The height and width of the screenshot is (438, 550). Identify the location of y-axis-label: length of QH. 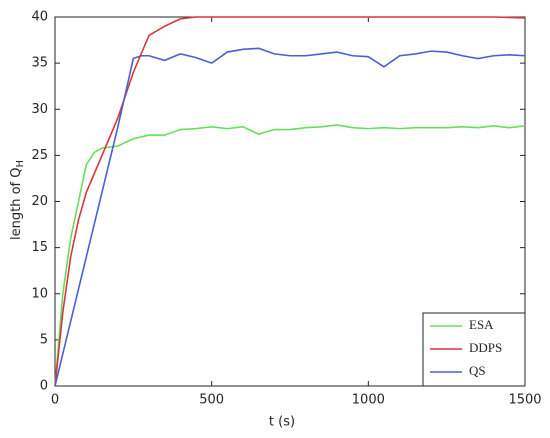
(18, 200).